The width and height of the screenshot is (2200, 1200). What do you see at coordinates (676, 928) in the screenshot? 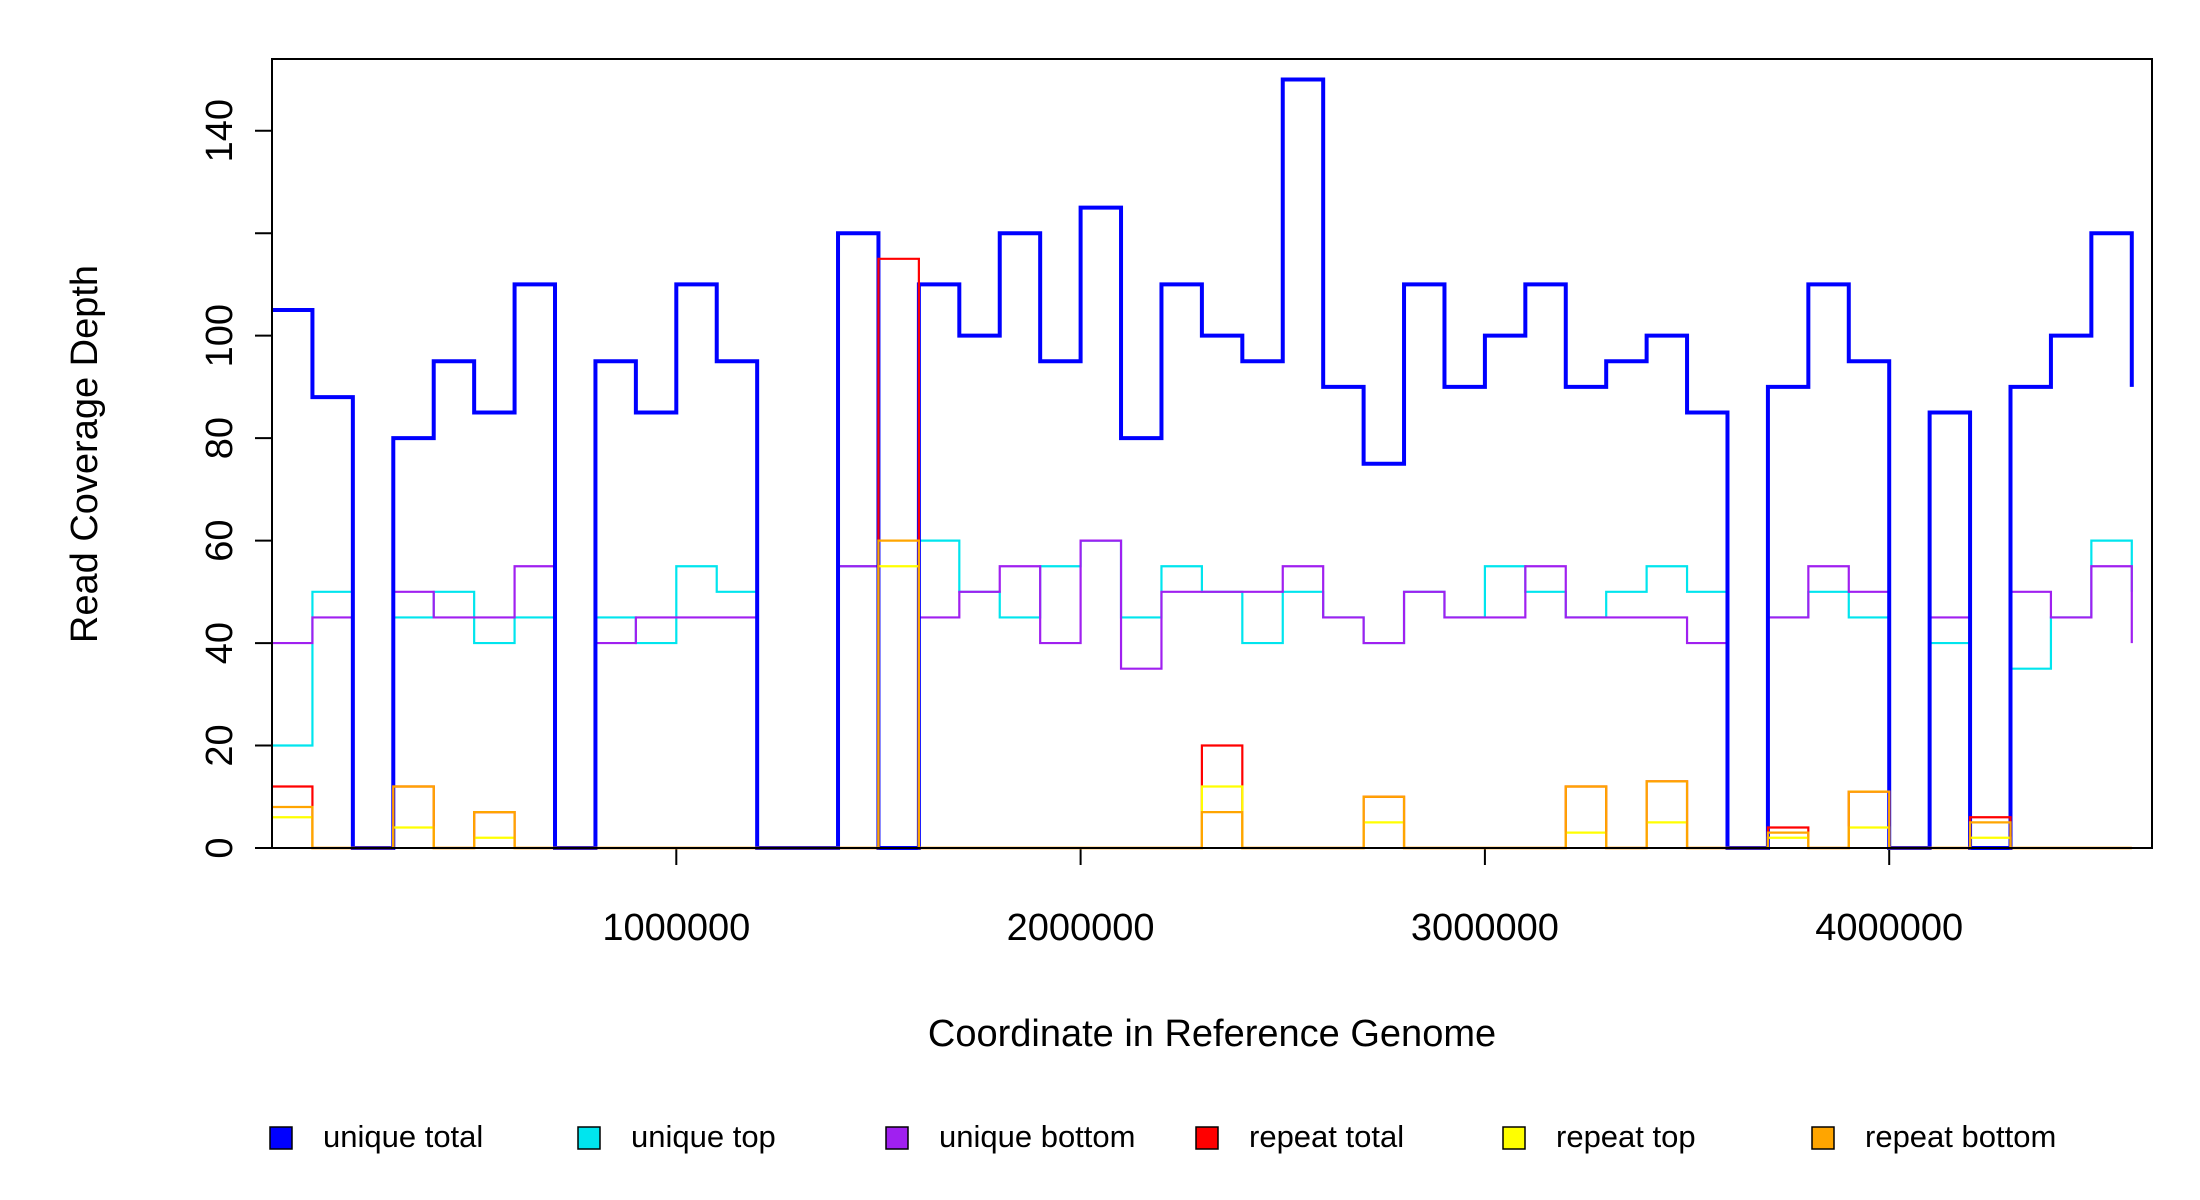
I see `x-tick-label: 1000000` at bounding box center [676, 928].